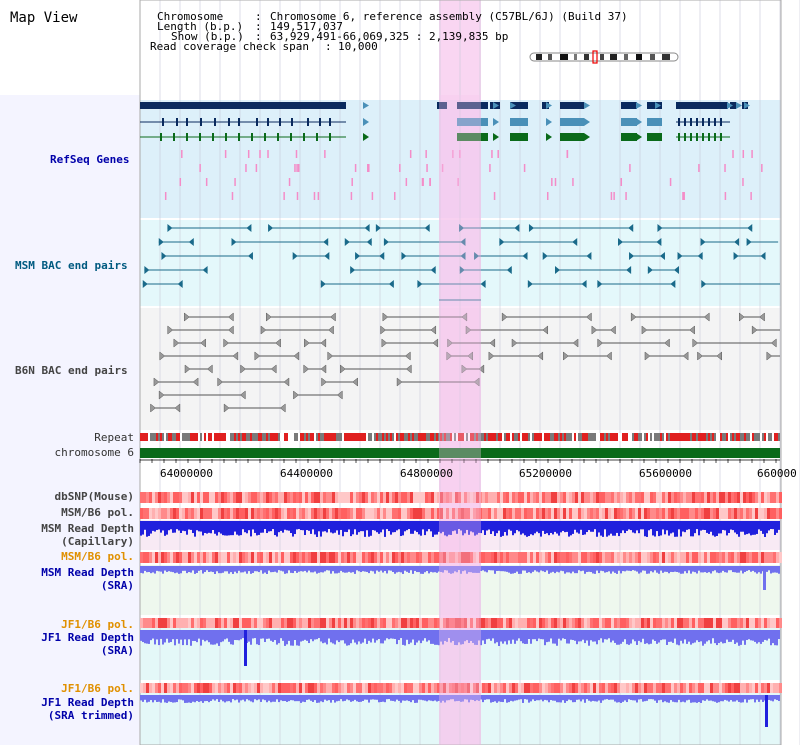 The width and height of the screenshot is (800, 745). Describe the element at coordinates (97, 556) in the screenshot. I see `track-label-msm-b6-pol-2: MSM/B6 pol.` at that location.